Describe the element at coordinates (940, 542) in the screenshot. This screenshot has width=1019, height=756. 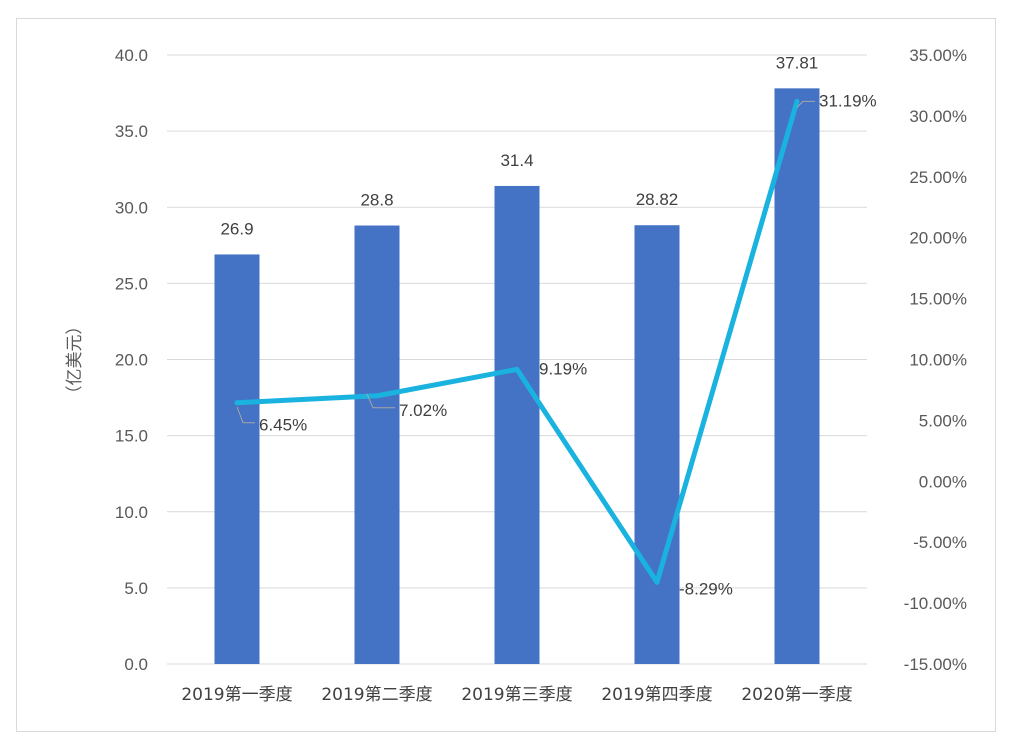
I see `y2-tick-label: -5.00%` at that location.